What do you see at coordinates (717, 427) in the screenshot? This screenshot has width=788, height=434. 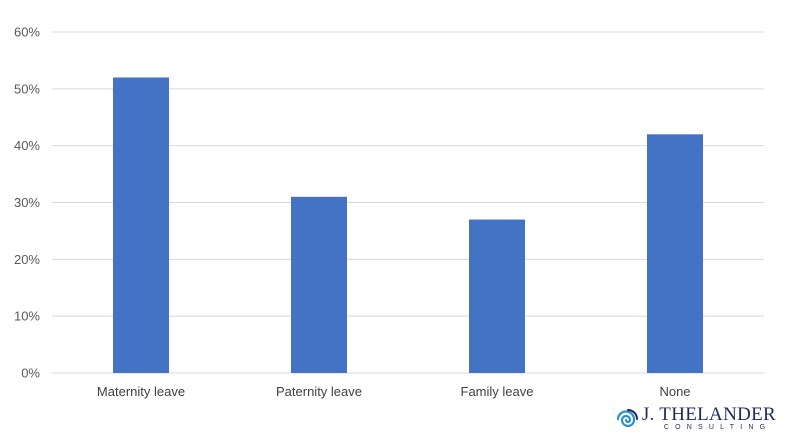 I see `logo-subtitle: CONSULTING` at bounding box center [717, 427].